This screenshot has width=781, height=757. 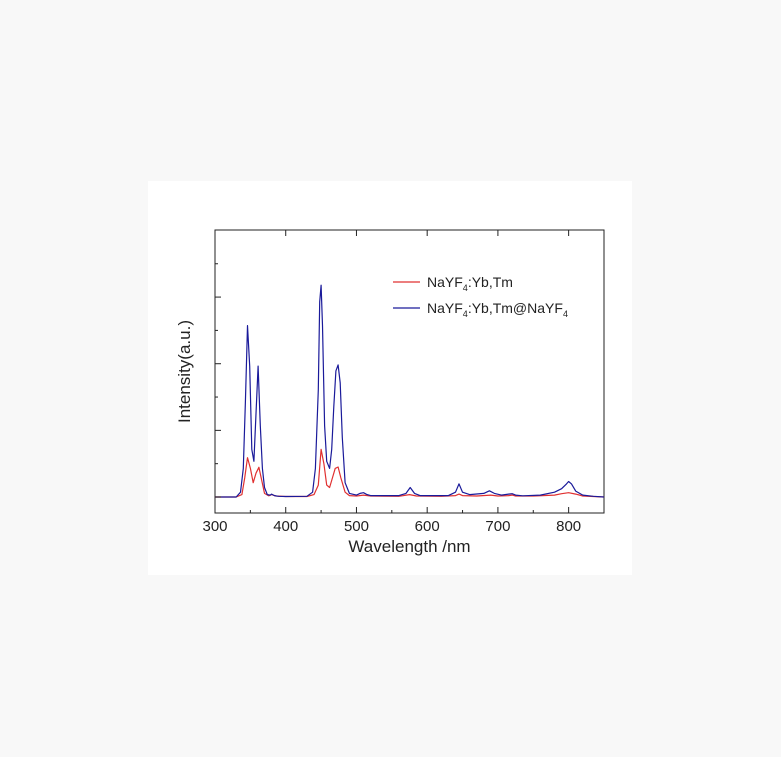 I want to click on series-lines, so click(x=410, y=391).